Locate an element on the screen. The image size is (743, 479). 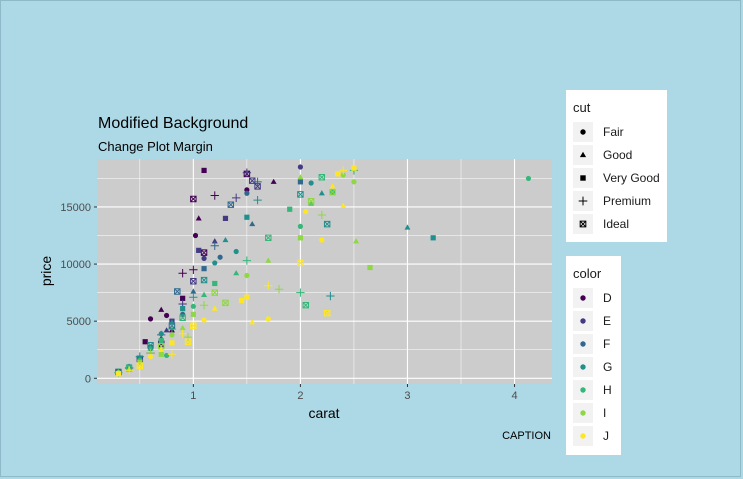
legend-label: Fair is located at coordinates (613, 132).